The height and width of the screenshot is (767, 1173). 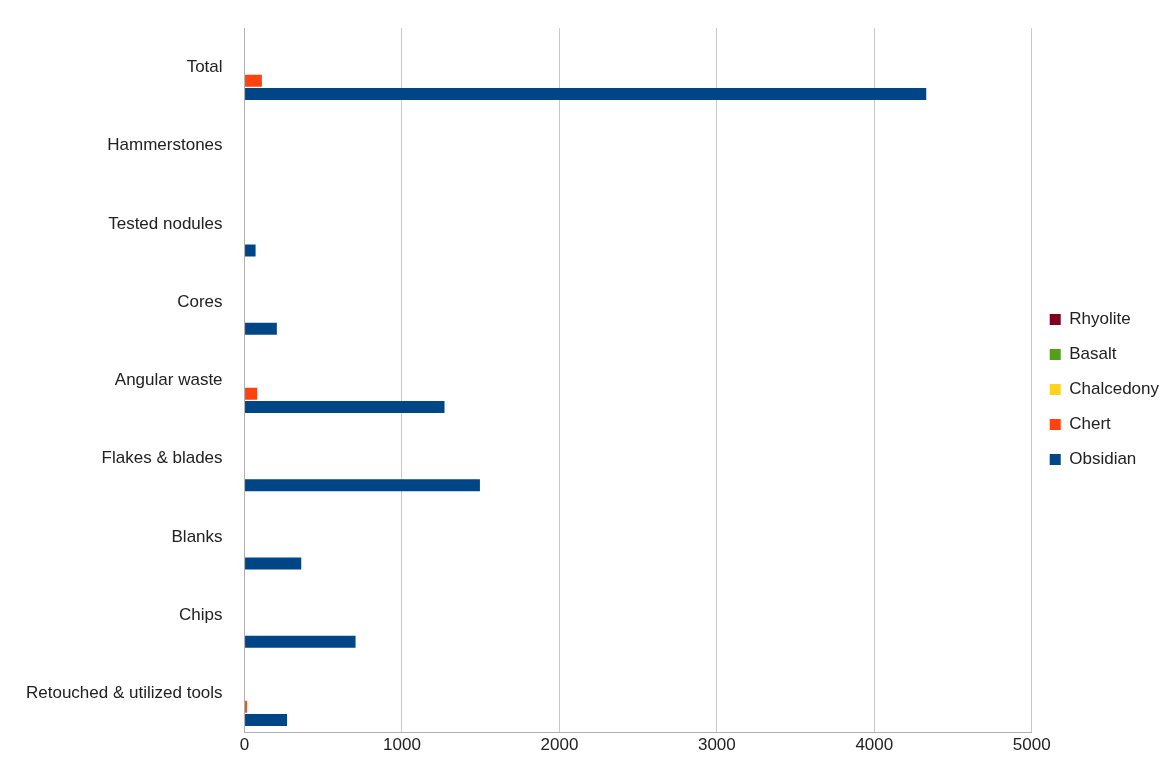 I want to click on x-tick-label: 5000, so click(x=1031, y=745).